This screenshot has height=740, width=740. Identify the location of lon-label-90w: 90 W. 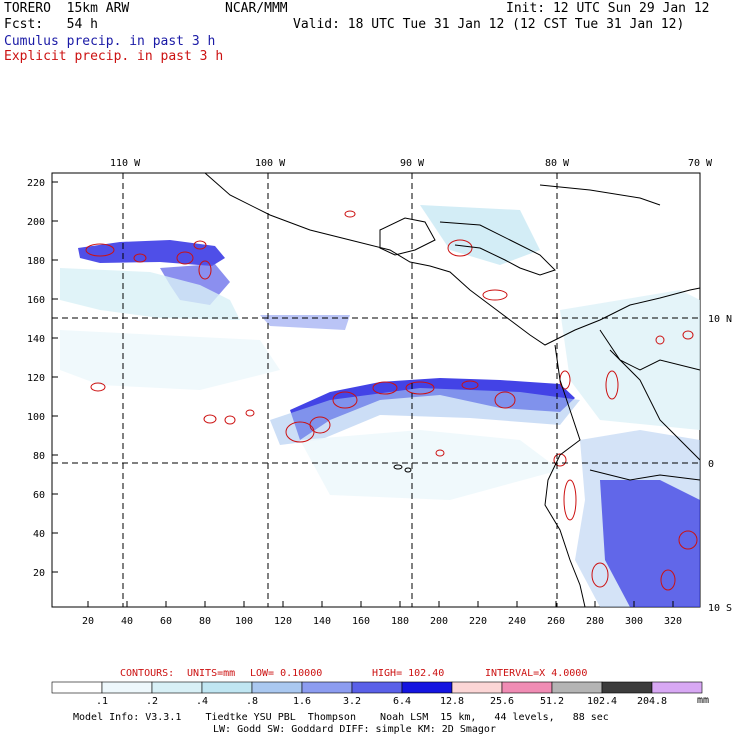
(412, 163).